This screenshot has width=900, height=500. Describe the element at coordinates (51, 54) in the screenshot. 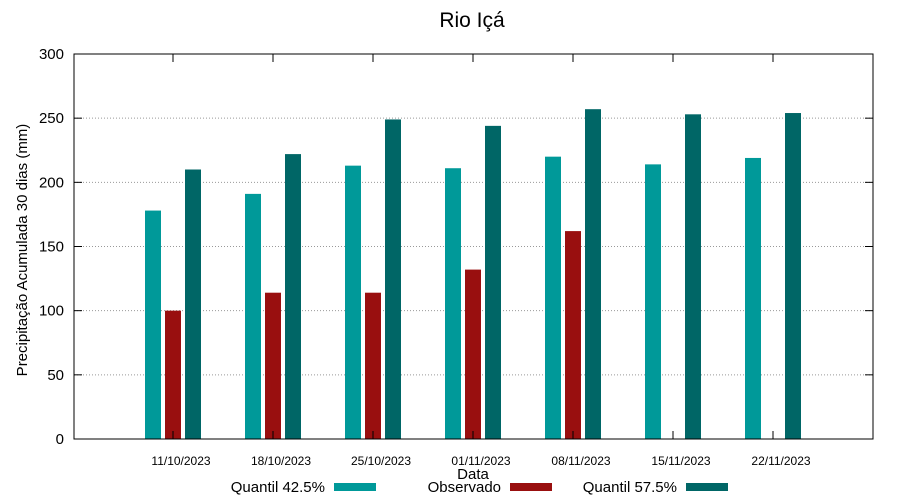

I see `y-tick-label: 300` at that location.